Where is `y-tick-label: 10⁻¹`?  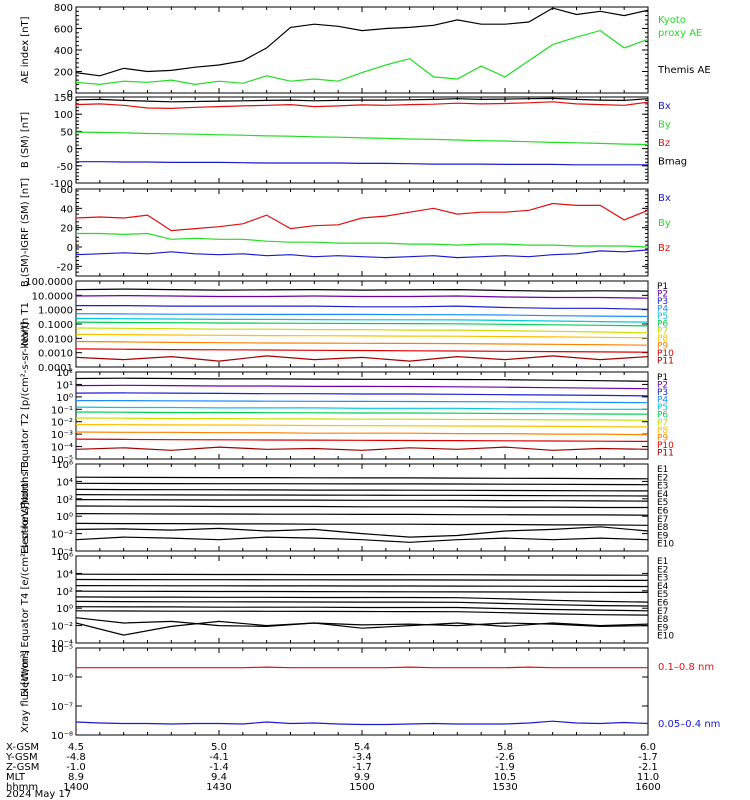
y-tick-label: 10⁻¹ is located at coordinates (62, 410).